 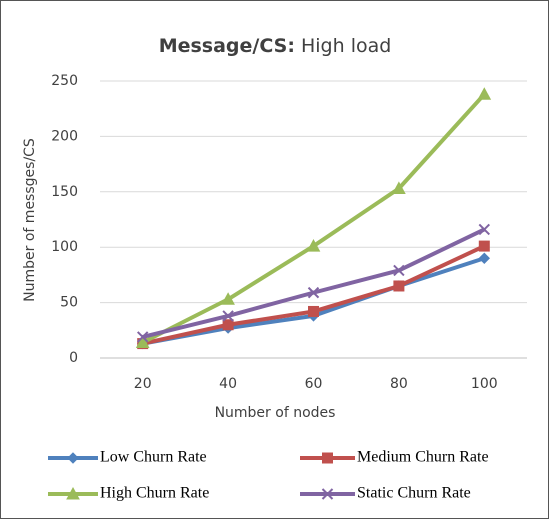 What do you see at coordinates (228, 384) in the screenshot?
I see `x-tick-label: 40` at bounding box center [228, 384].